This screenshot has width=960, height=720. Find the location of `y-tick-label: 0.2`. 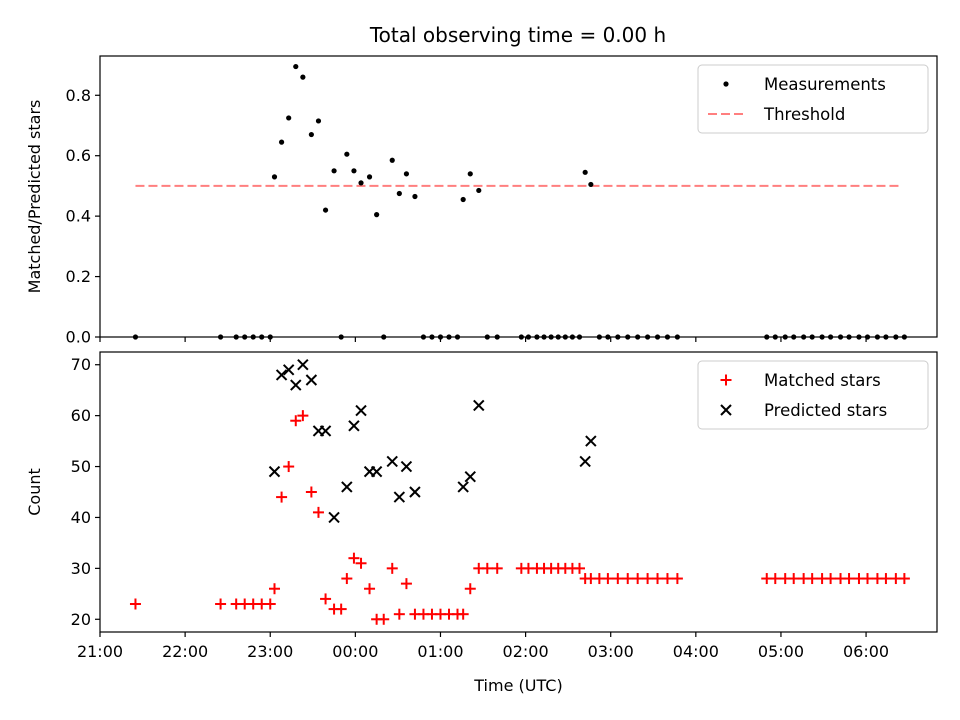

y-tick-label: 0.2 is located at coordinates (78, 276).